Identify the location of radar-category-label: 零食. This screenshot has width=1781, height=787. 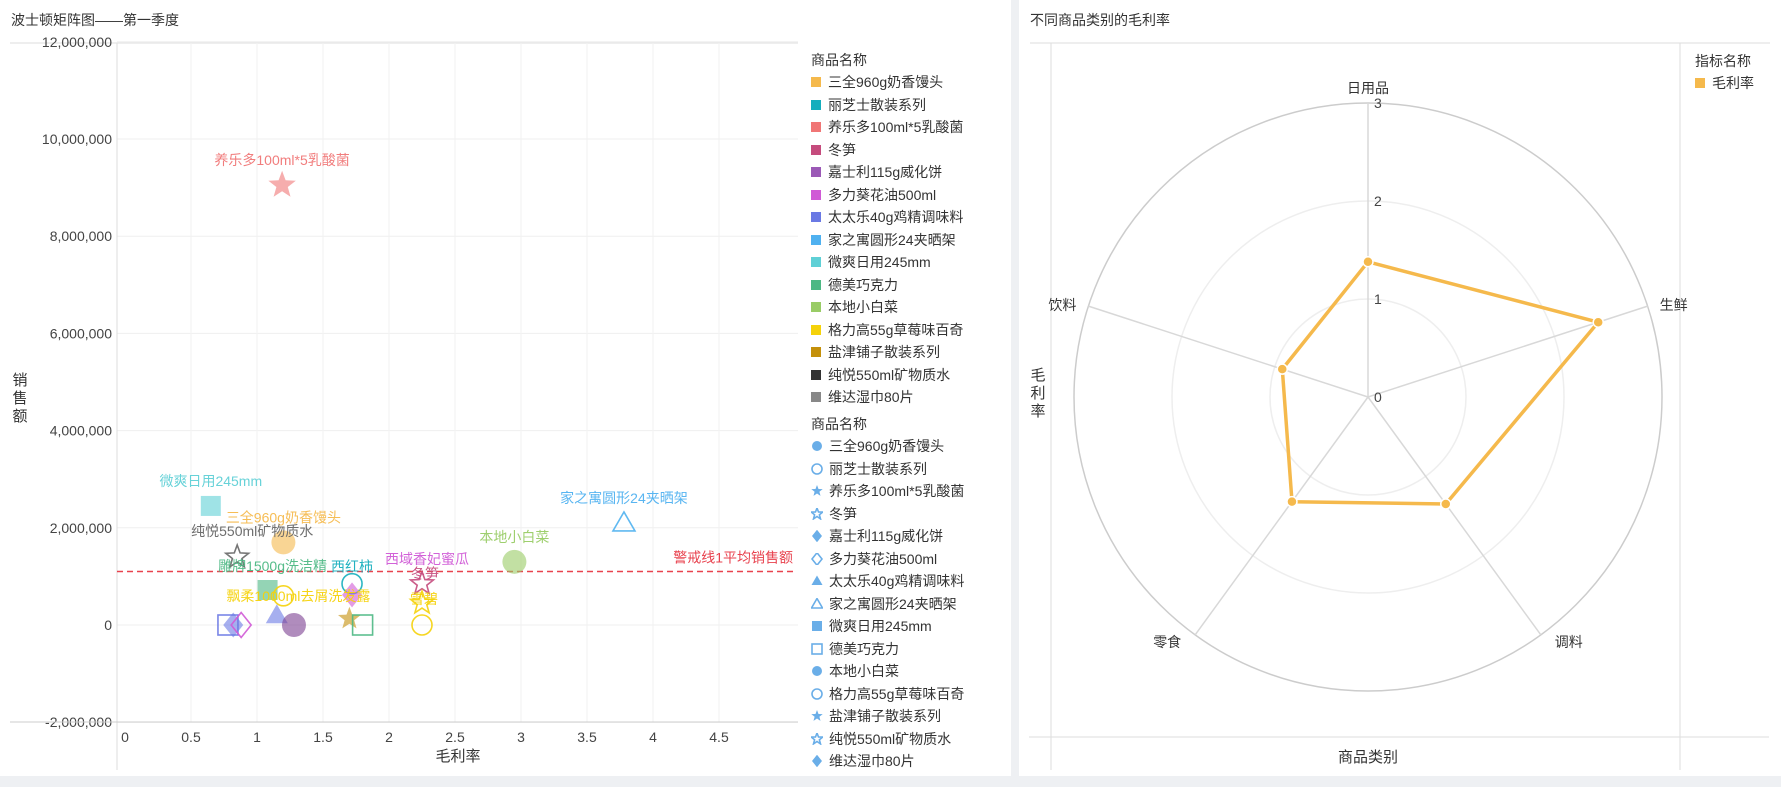
(1167, 642).